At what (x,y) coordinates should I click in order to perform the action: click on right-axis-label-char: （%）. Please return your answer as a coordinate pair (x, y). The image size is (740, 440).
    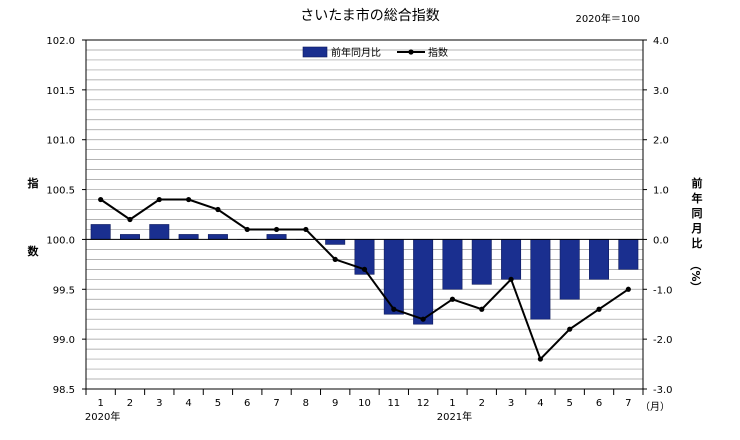
    Looking at the image, I should click on (695, 275).